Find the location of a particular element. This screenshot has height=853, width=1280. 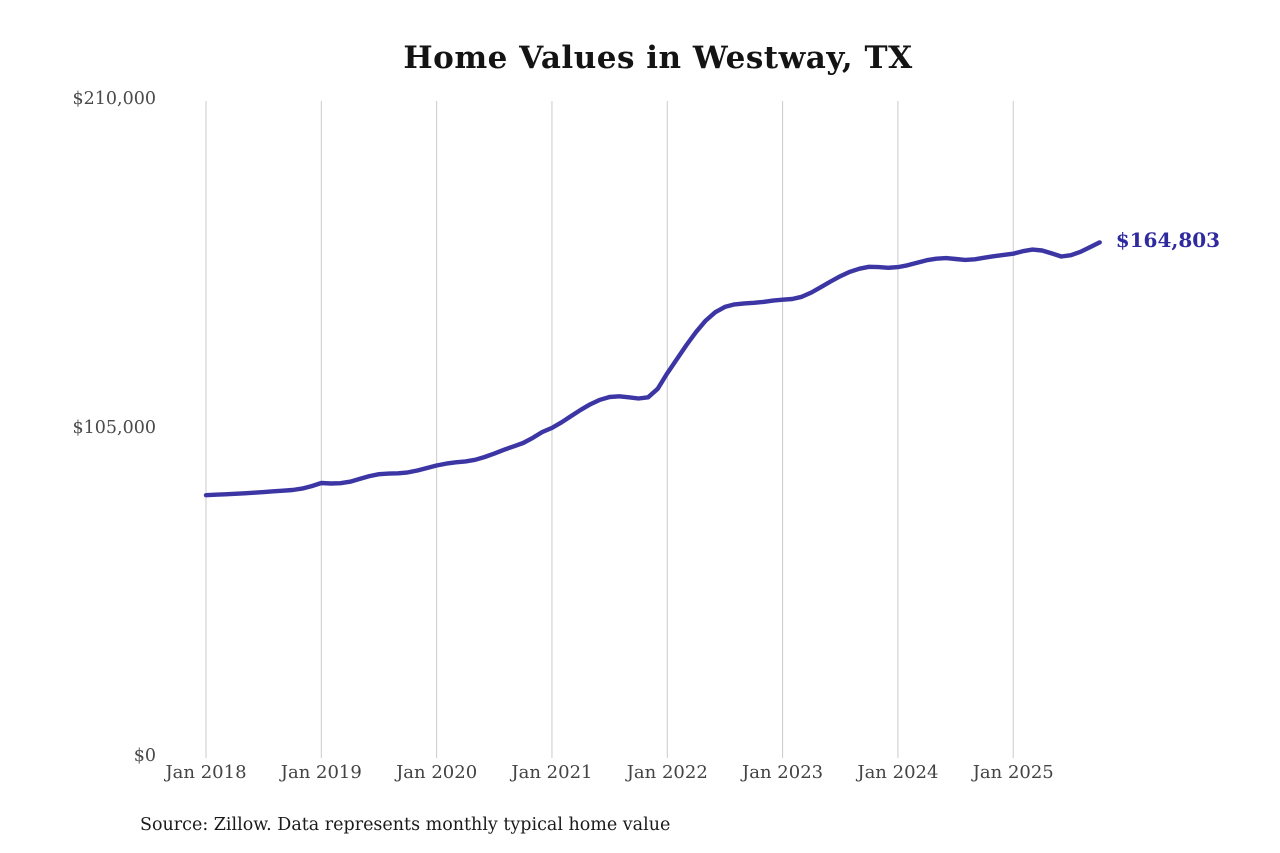

chart-title: Home Values in Westway, TX is located at coordinates (658, 58).